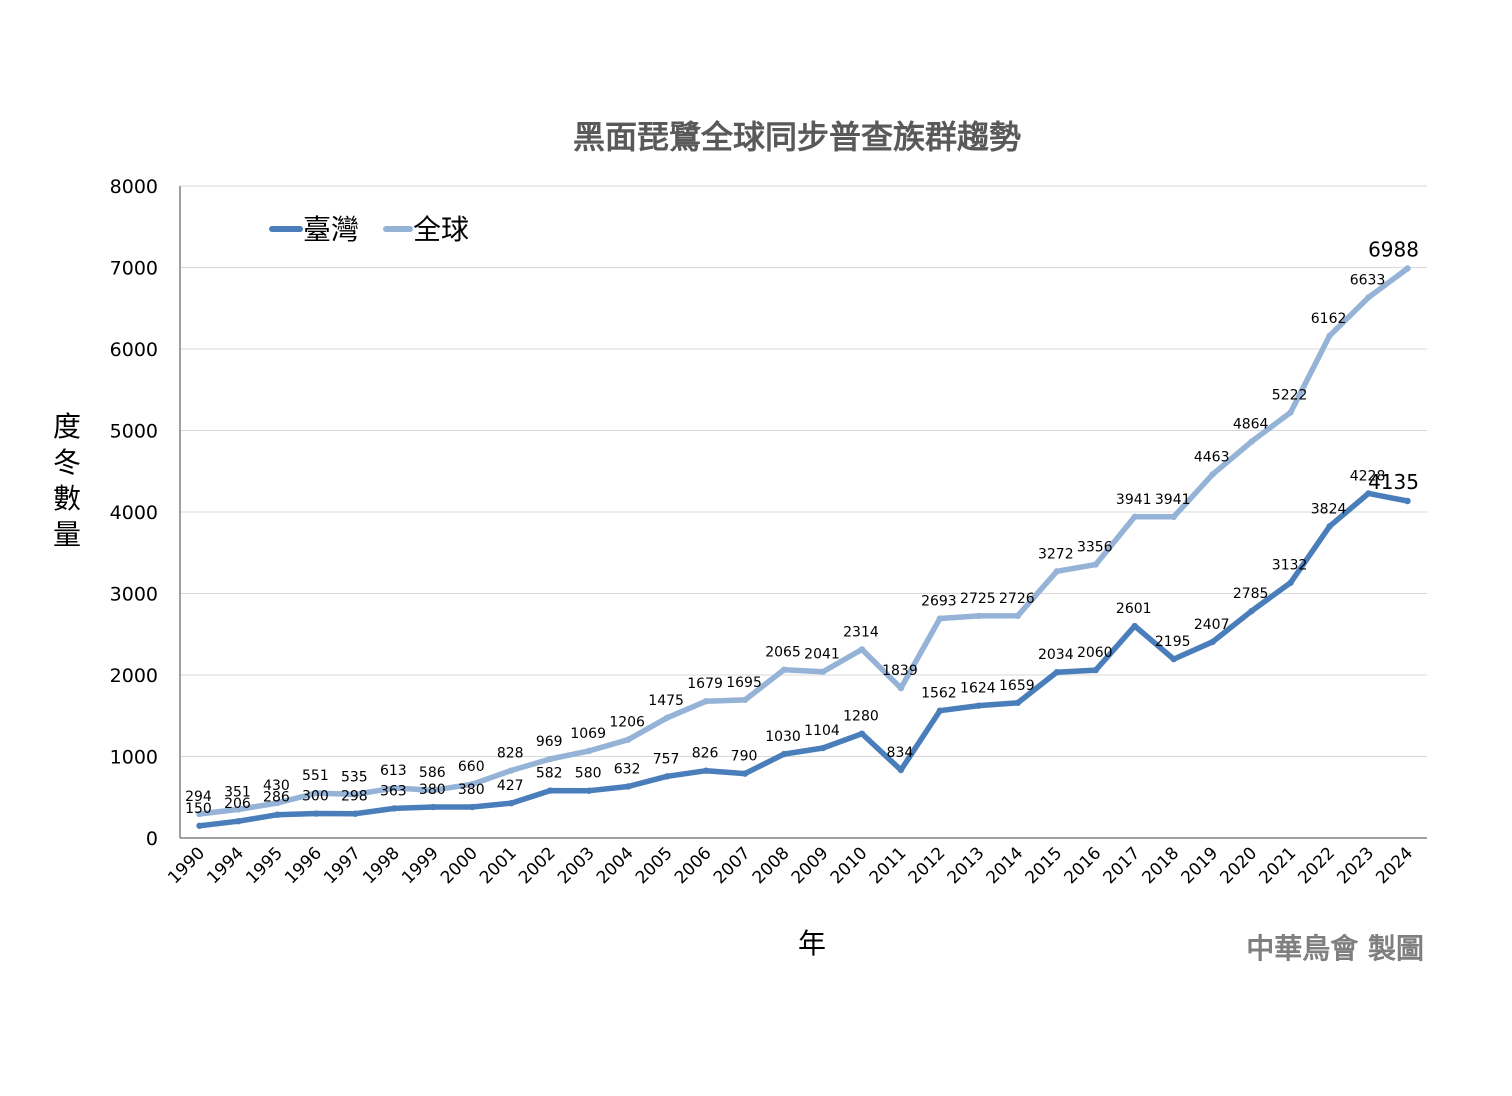  Describe the element at coordinates (1212, 457) in the screenshot. I see `data-label: 4463` at that location.